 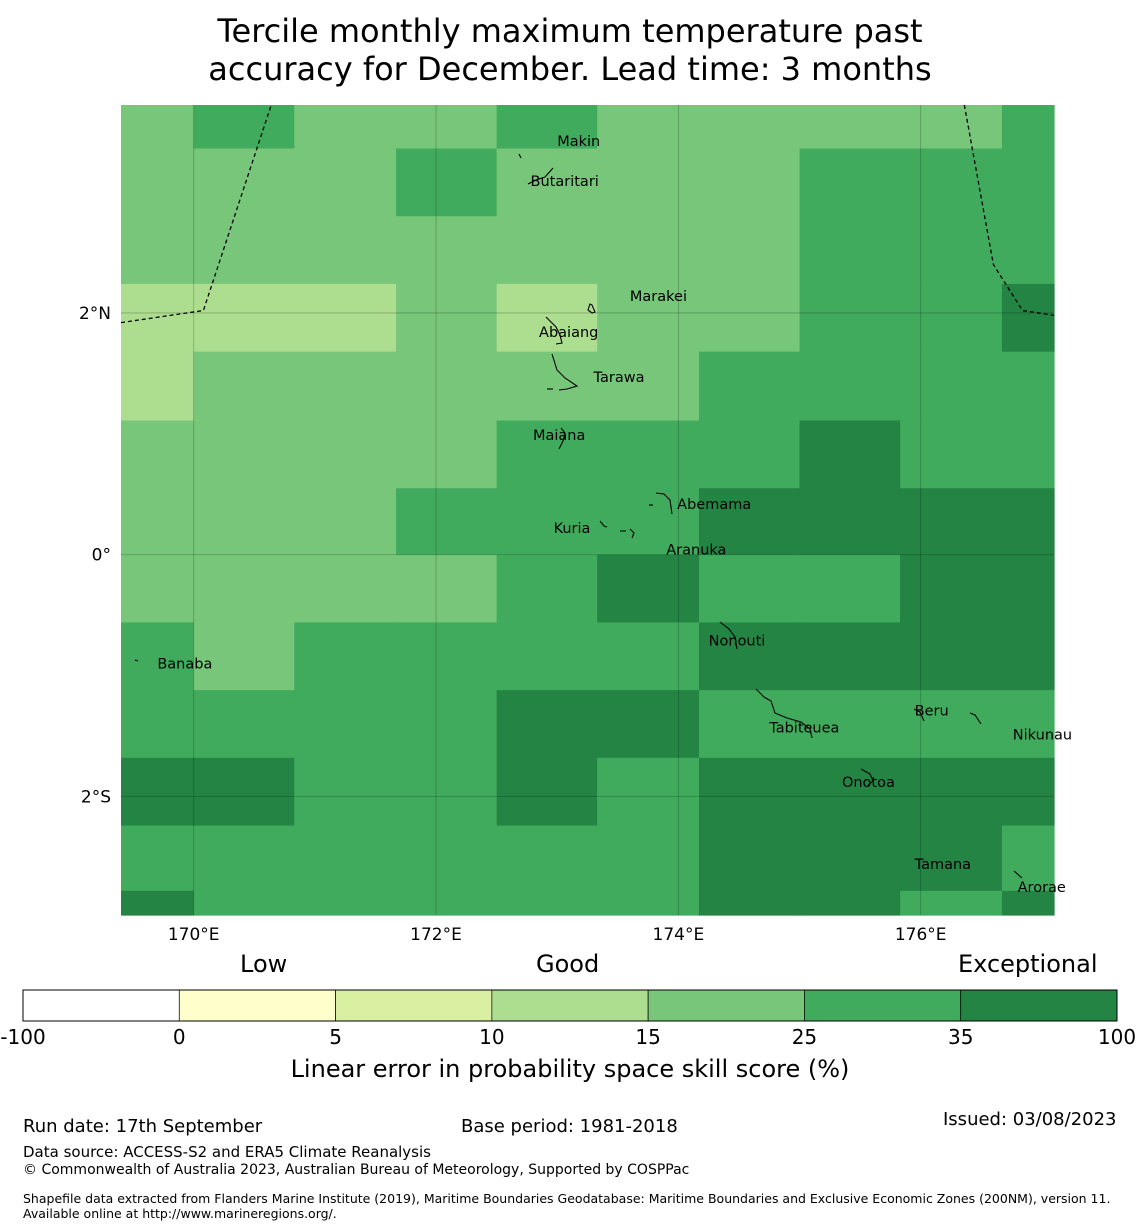 I want to click on colorbar, so click(x=570, y=1005).